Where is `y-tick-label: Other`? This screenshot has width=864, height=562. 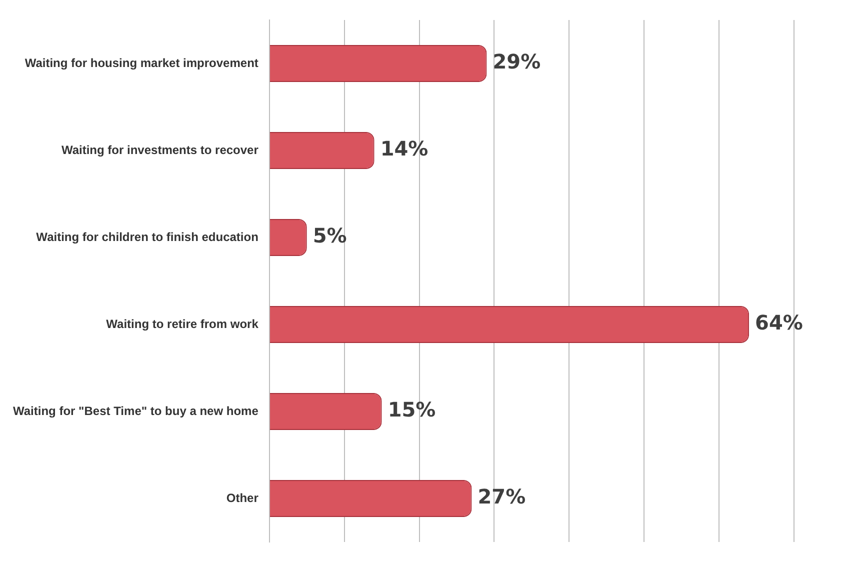
y-tick-label: Other is located at coordinates (242, 497).